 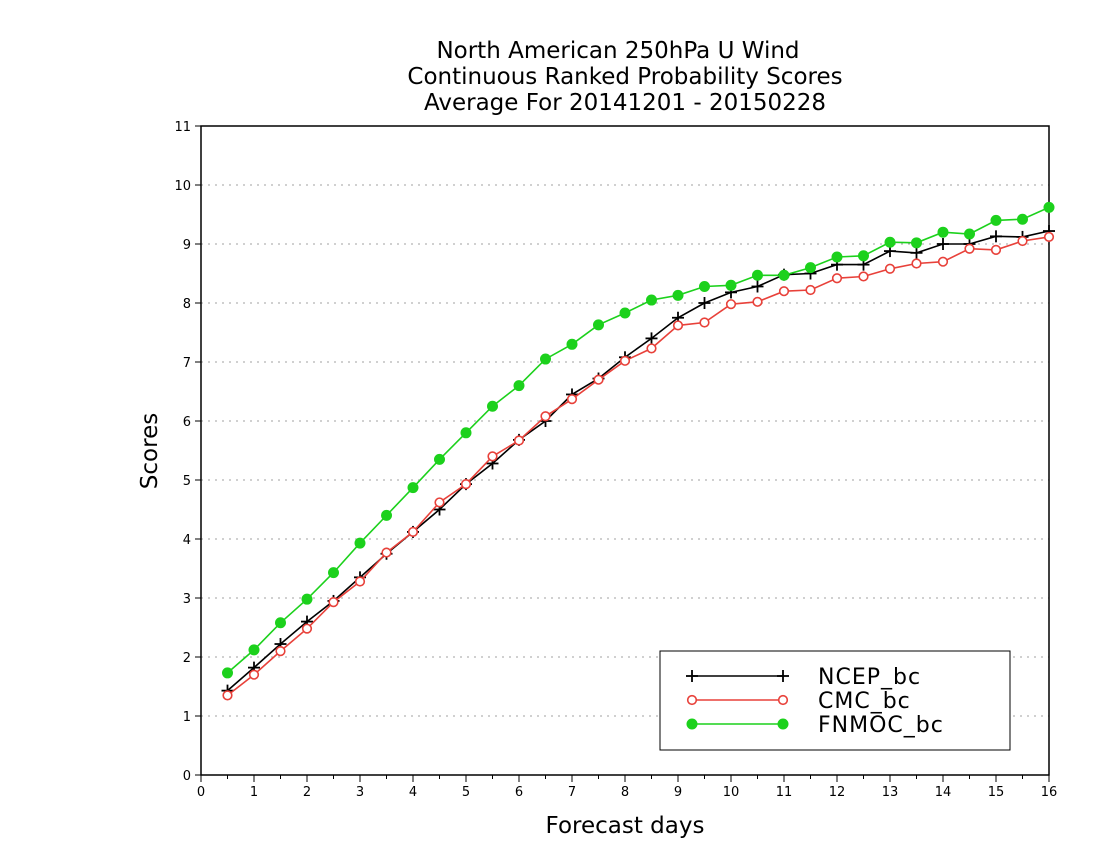 What do you see at coordinates (943, 792) in the screenshot?
I see `x-tick-label: 14` at bounding box center [943, 792].